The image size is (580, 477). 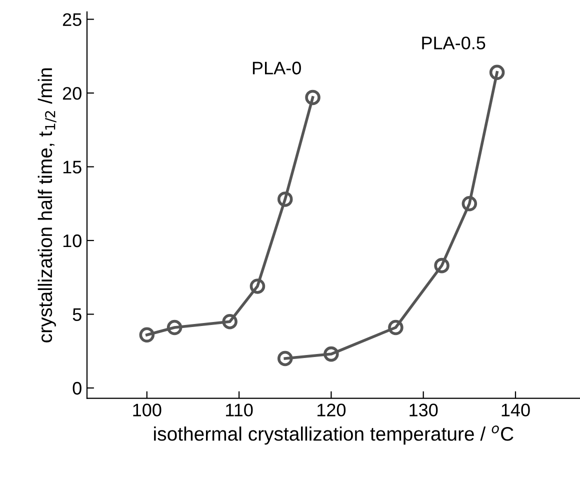 I want to click on x-tick-label: 140, so click(x=516, y=410).